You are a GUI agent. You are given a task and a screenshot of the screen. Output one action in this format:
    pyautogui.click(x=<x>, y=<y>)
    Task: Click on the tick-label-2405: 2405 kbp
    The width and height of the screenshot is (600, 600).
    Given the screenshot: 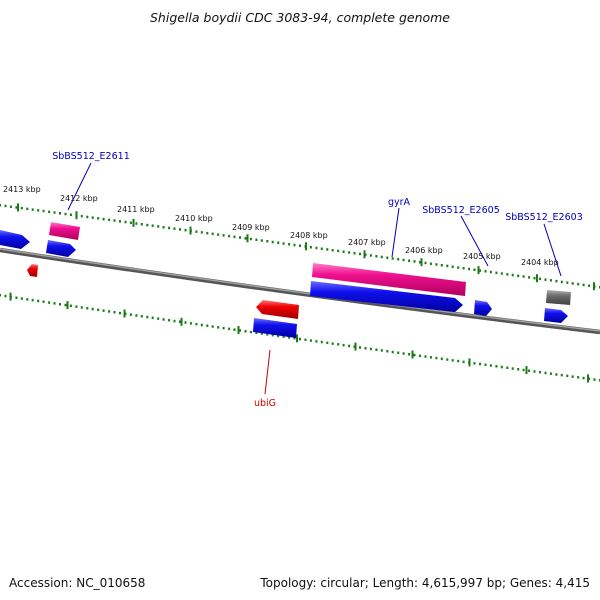 What is the action you would take?
    pyautogui.click(x=482, y=256)
    